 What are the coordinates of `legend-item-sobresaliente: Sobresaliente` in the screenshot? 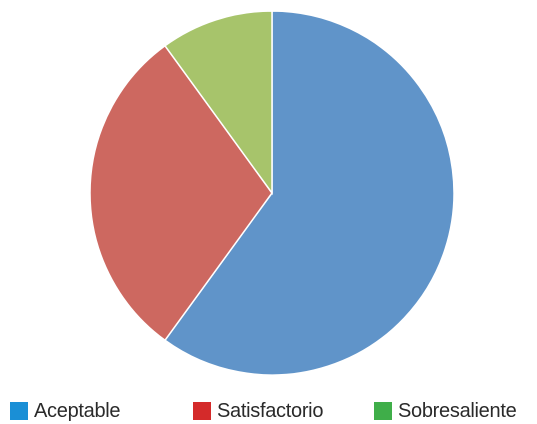 It's located at (445, 411).